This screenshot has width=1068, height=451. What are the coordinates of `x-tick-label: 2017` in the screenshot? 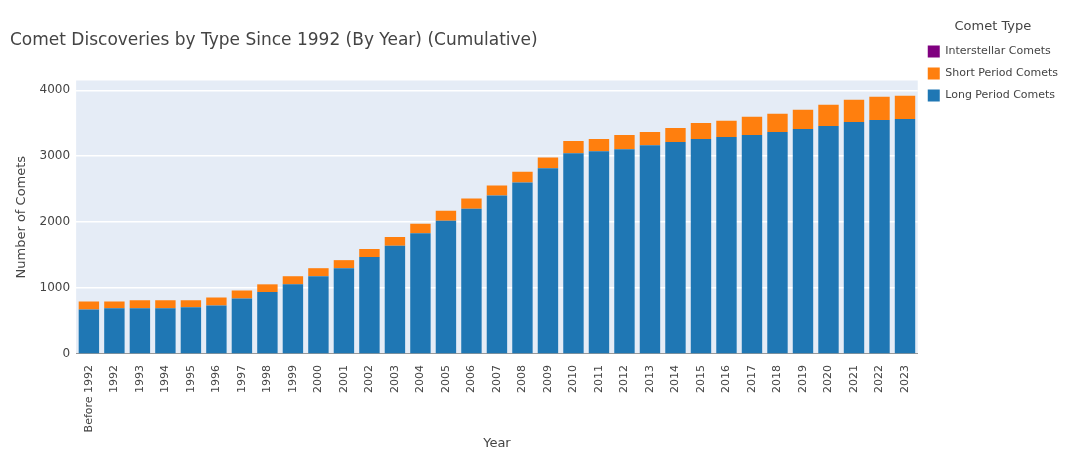 It's located at (751, 378).